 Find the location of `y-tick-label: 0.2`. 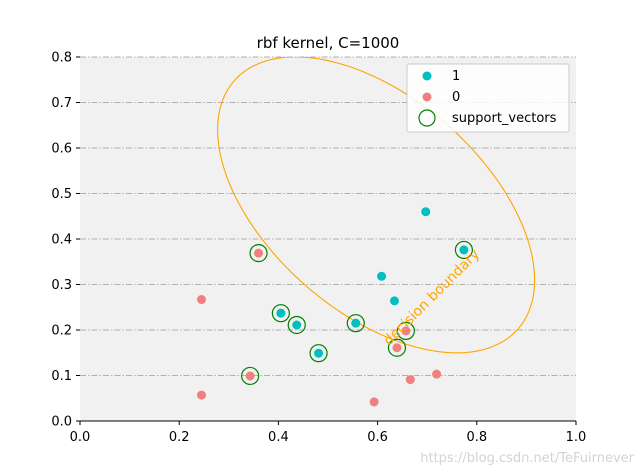

y-tick-label: 0.2 is located at coordinates (61, 331).